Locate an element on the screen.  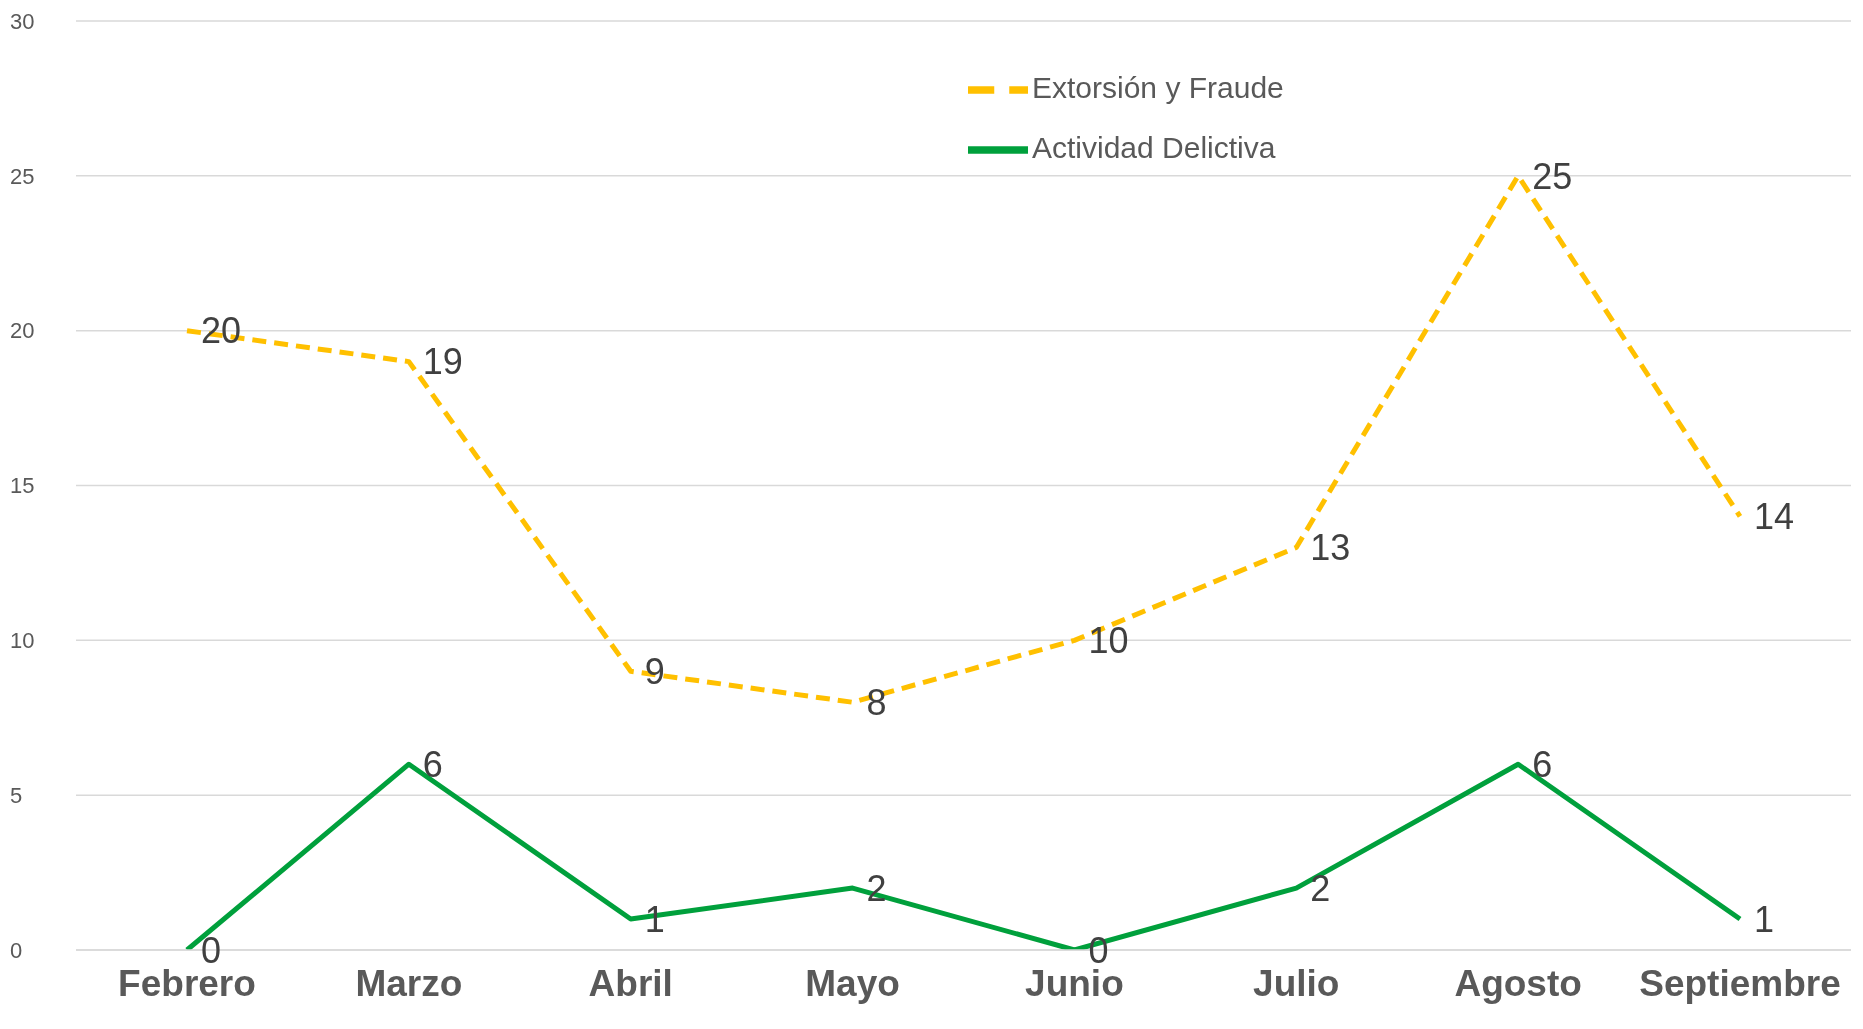
y-tick-label: 30 is located at coordinates (22, 21).